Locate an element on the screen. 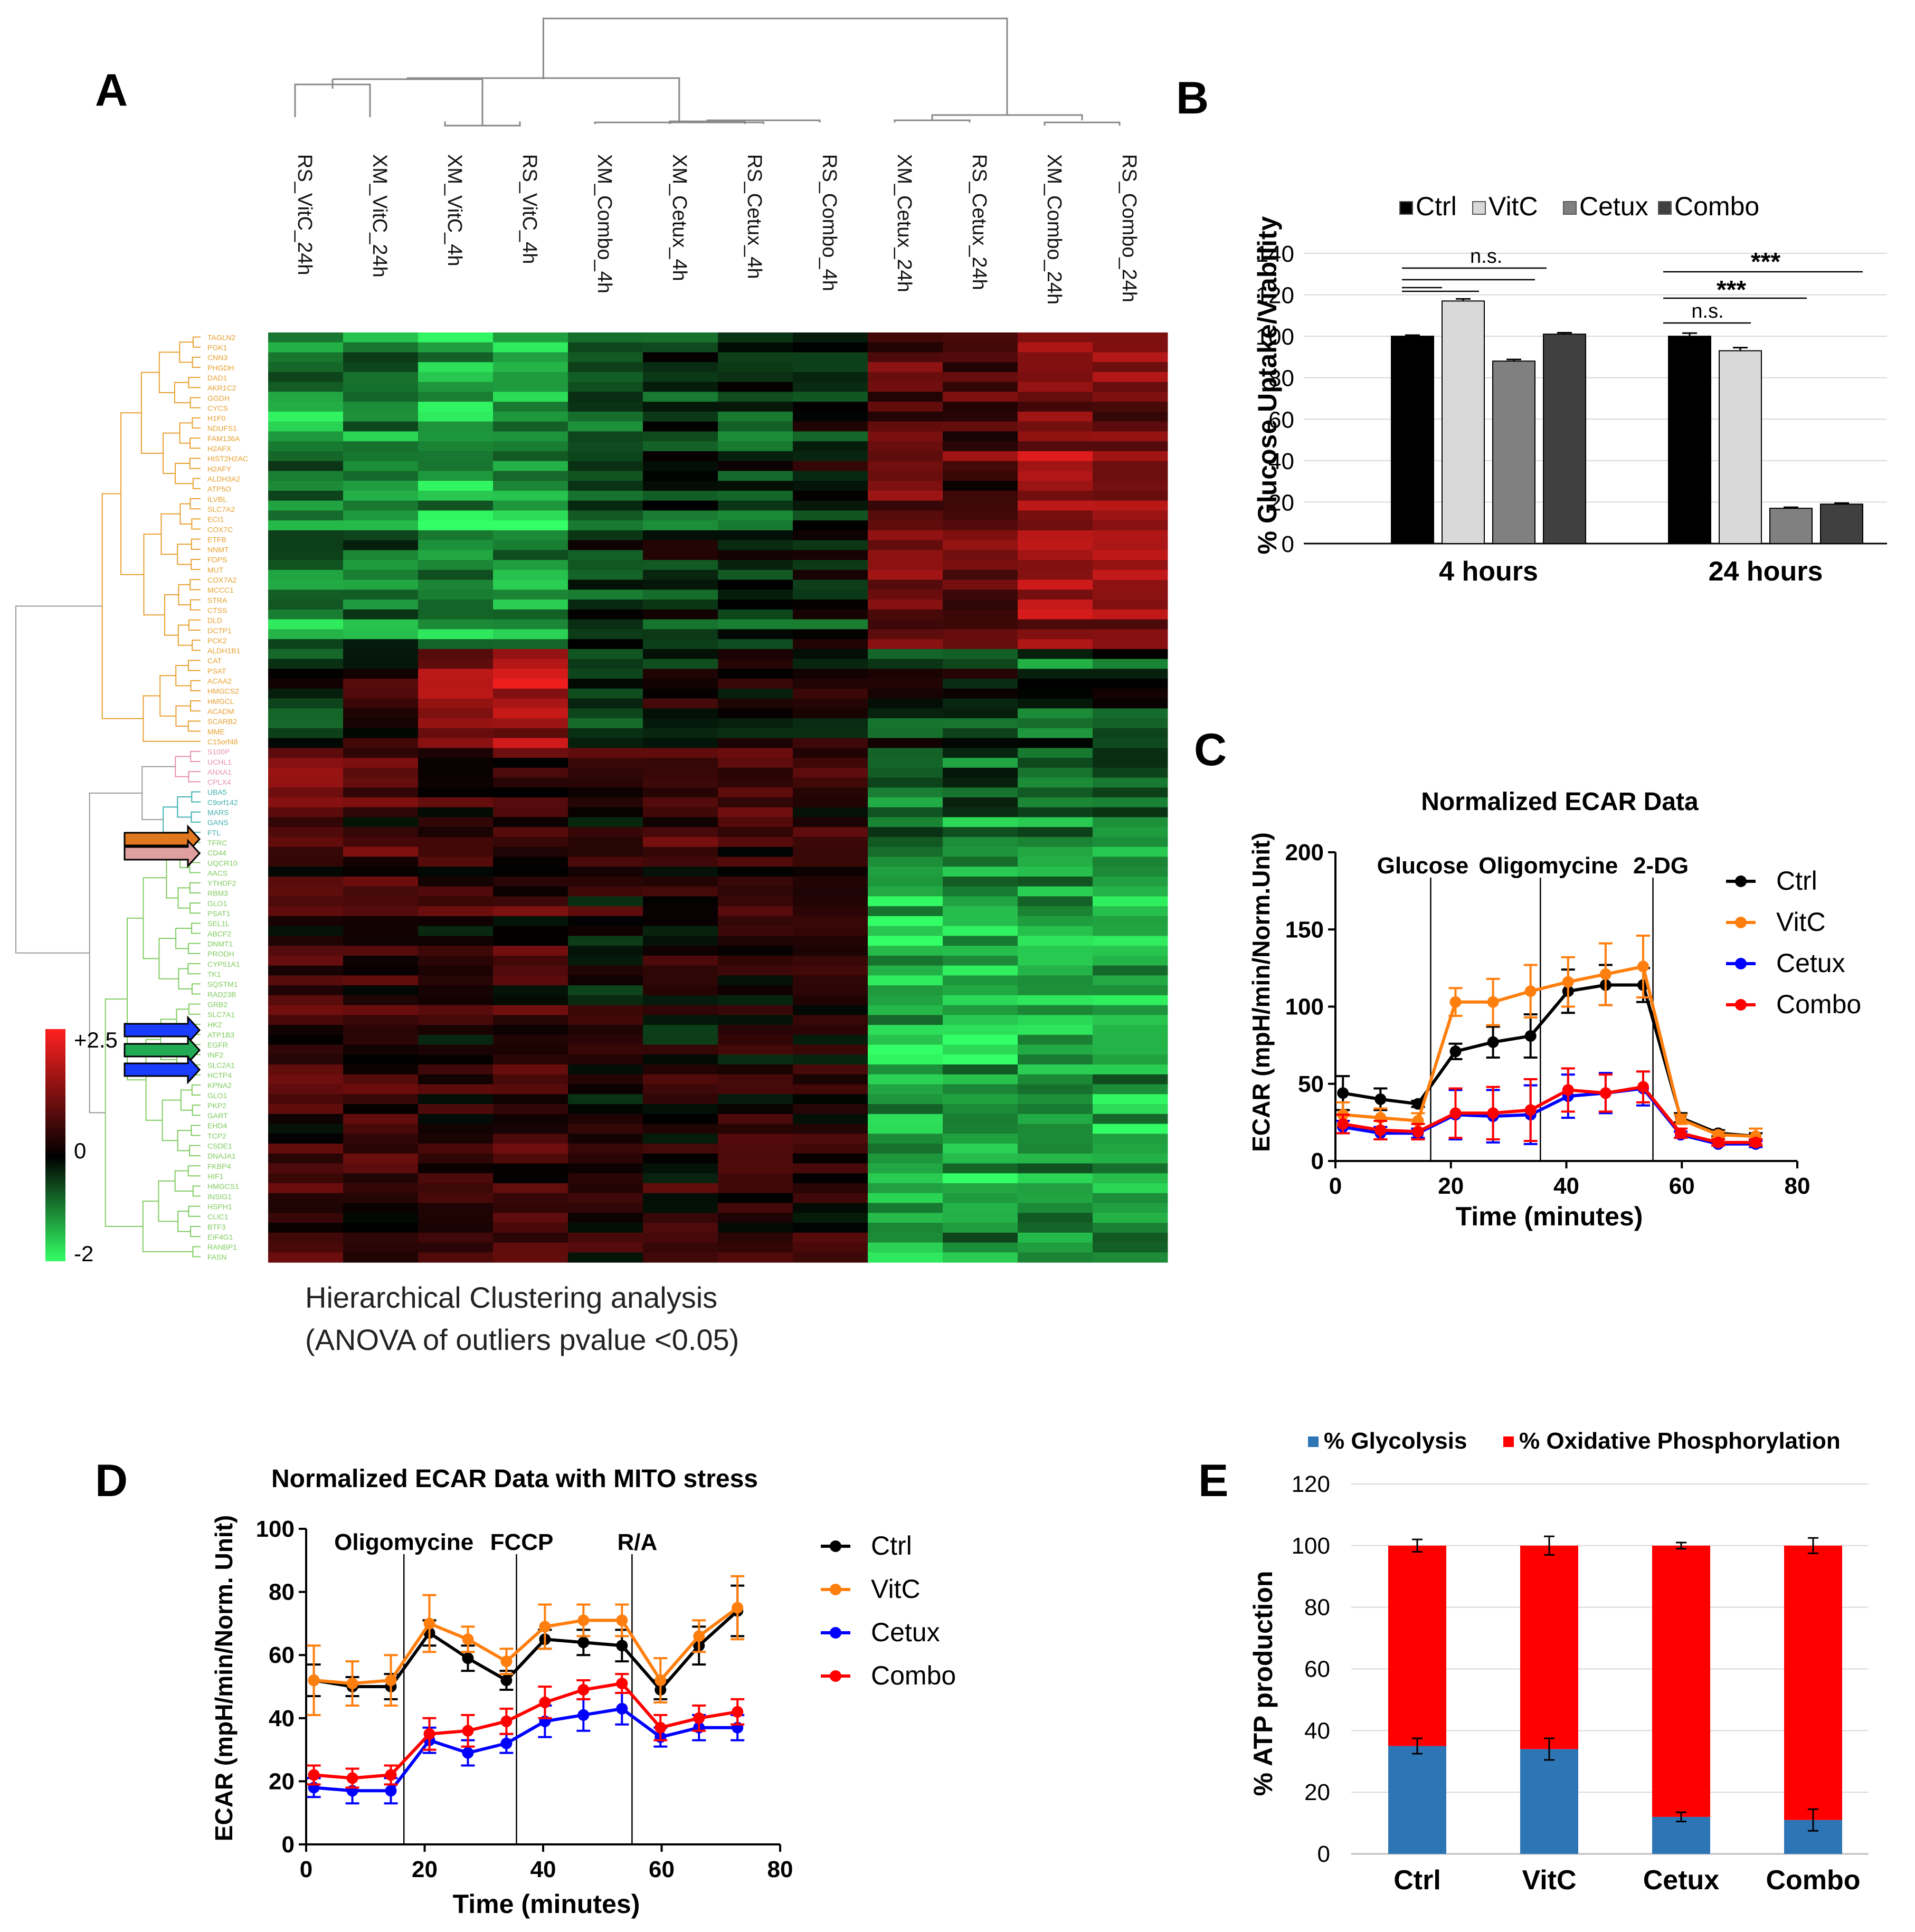 Image resolution: width=1915 pixels, height=1932 pixels. column-label: XM_Combo_24h is located at coordinates (1054, 229).